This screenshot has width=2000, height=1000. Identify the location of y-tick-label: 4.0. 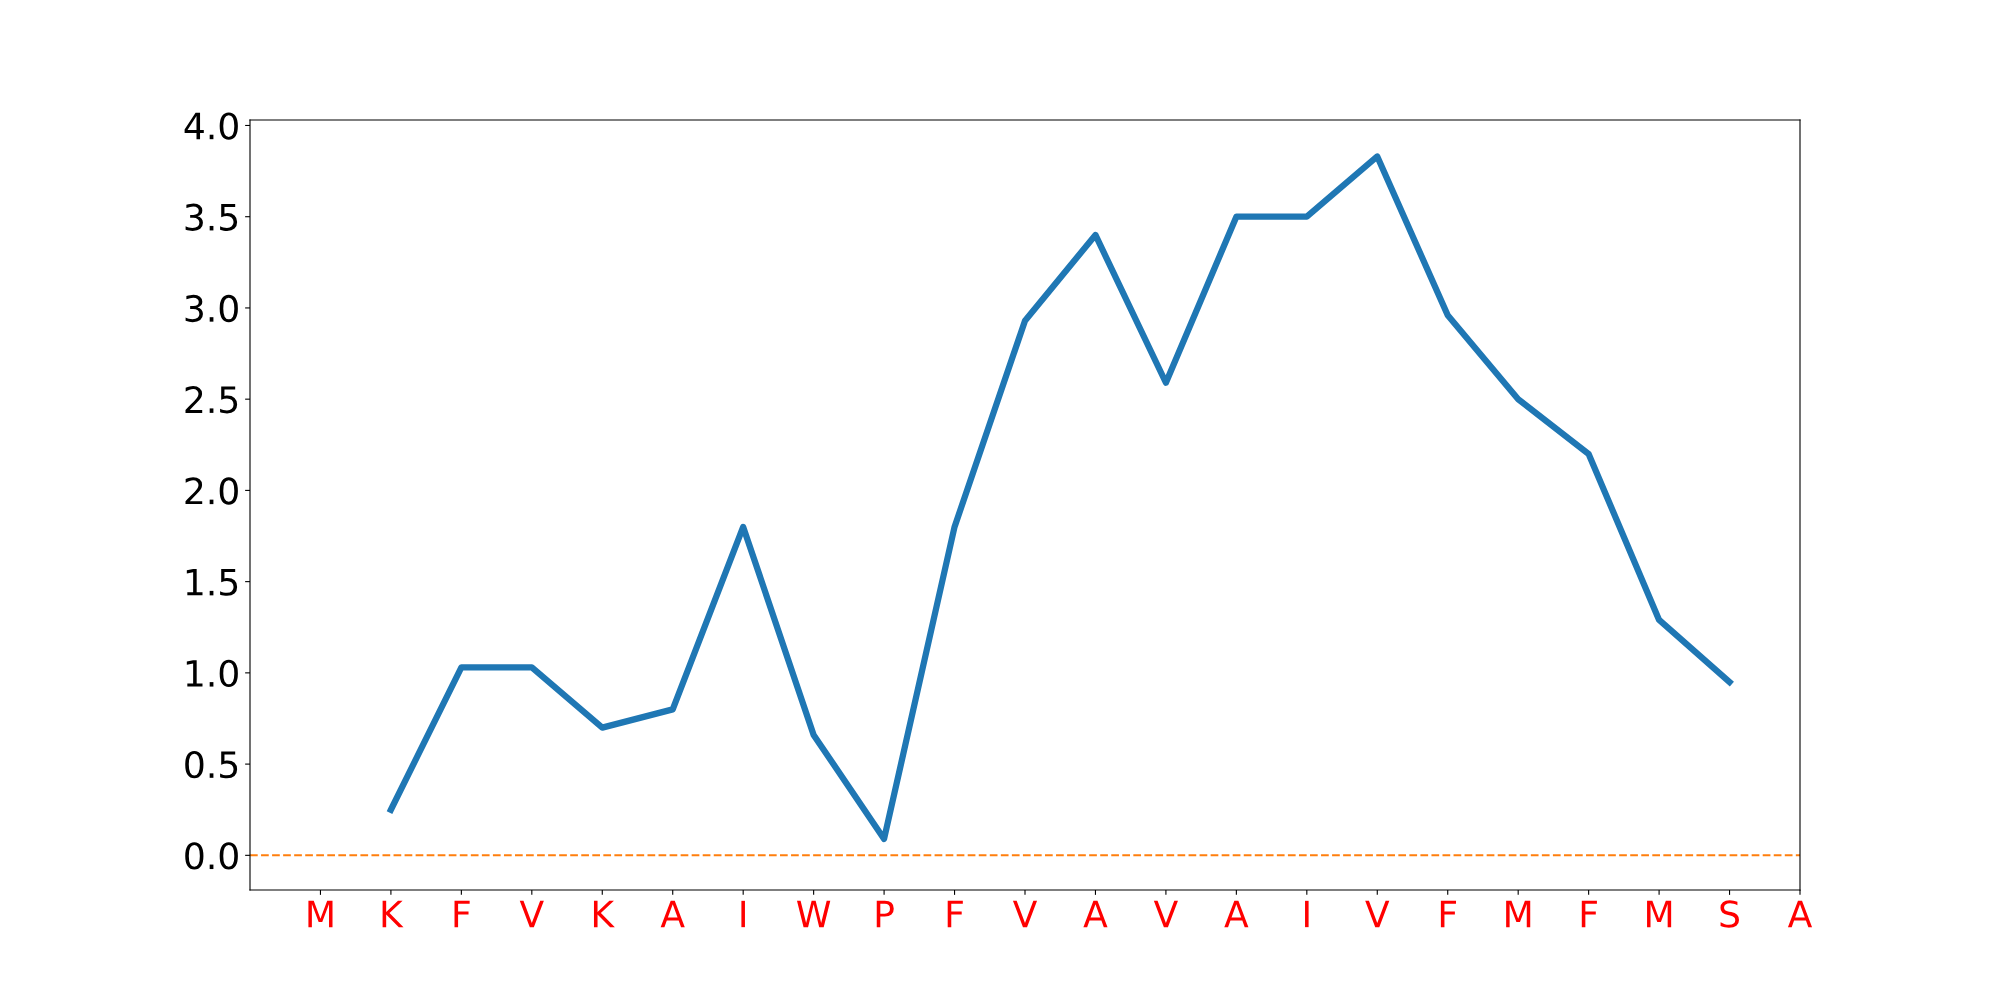
(211, 126).